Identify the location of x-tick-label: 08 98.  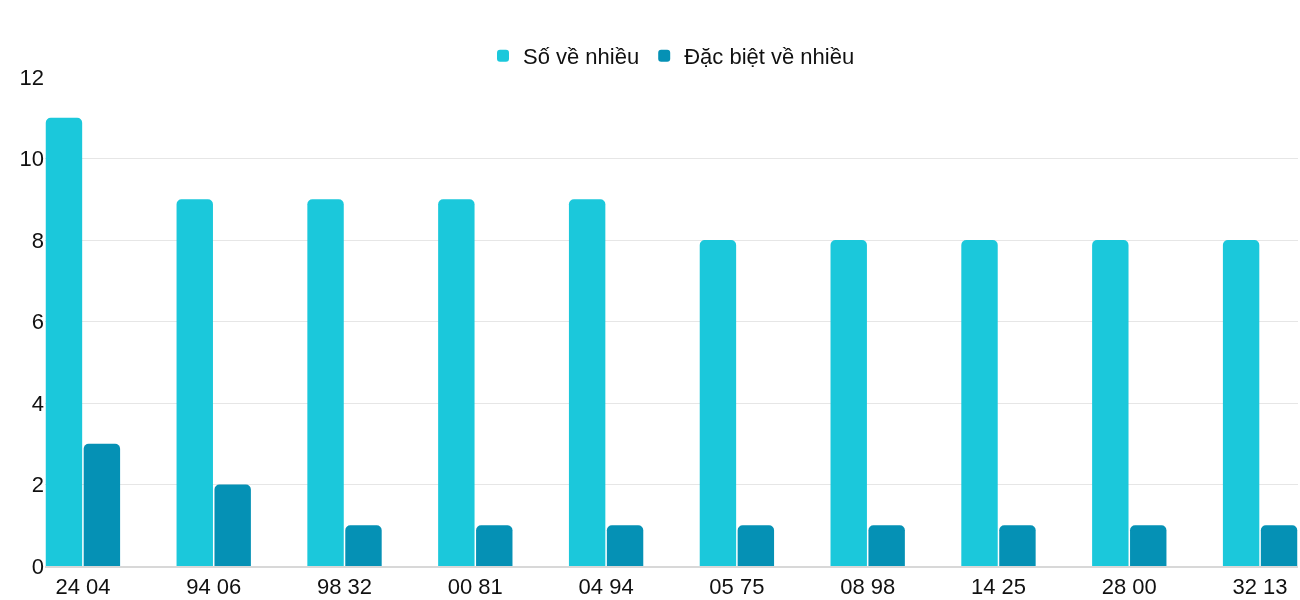
(868, 587).